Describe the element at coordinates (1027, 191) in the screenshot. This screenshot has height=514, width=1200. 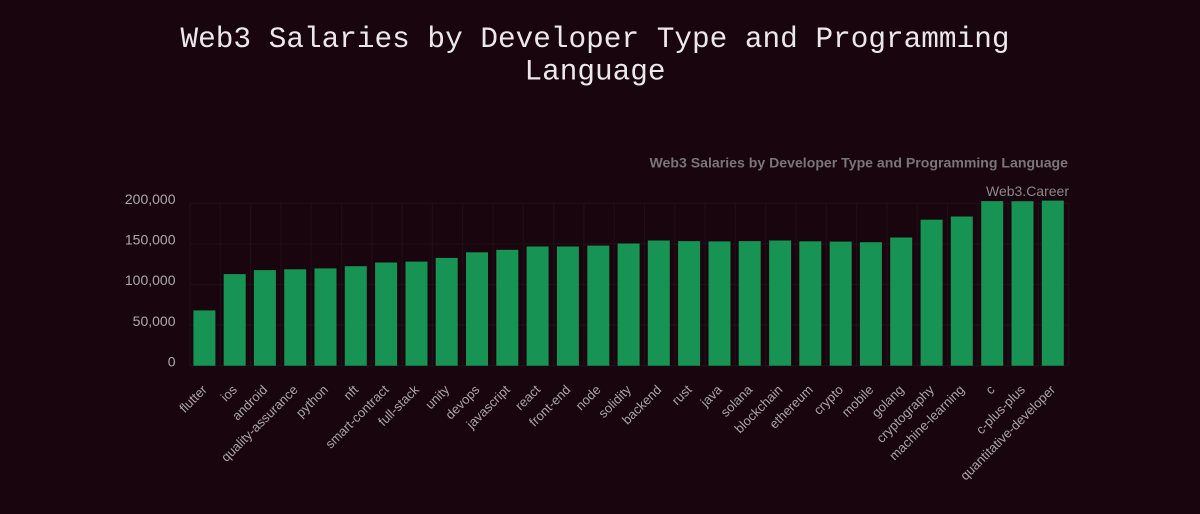
I see `svg-text: Web3.Career` at that location.